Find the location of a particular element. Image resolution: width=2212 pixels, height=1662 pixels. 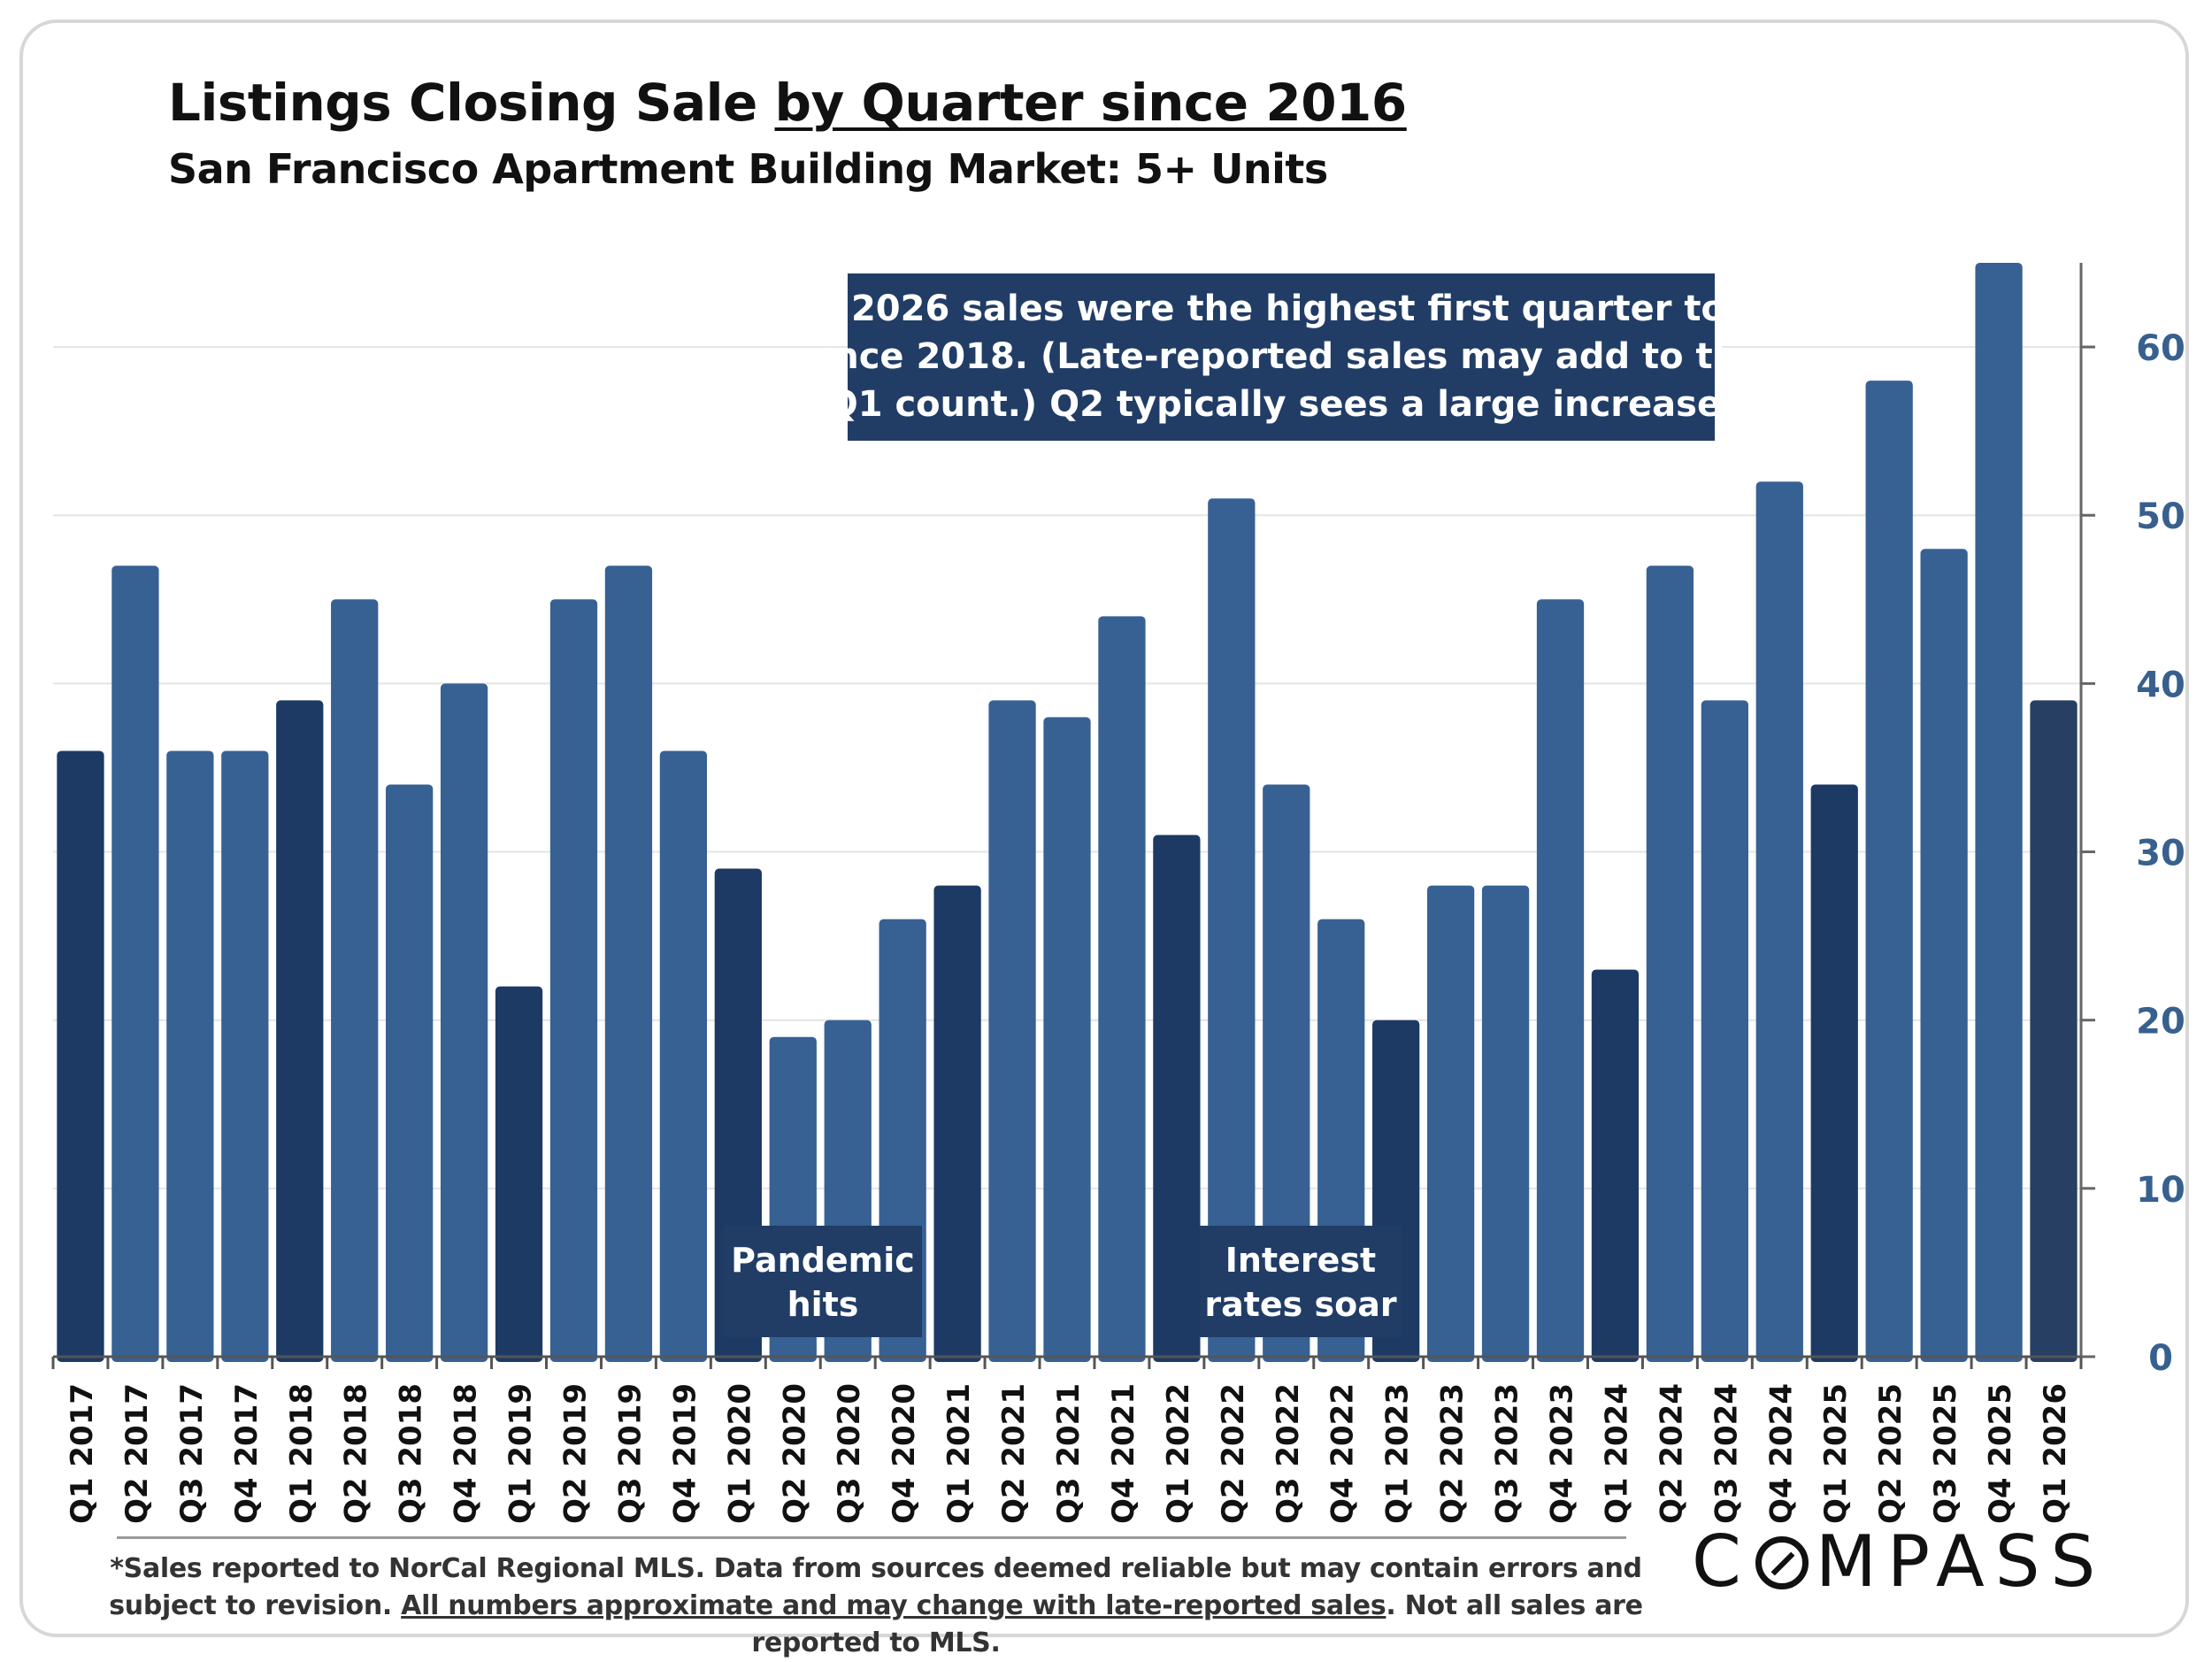

x-tick-label-q3-2018: Q3 2018 is located at coordinates (412, 1453).